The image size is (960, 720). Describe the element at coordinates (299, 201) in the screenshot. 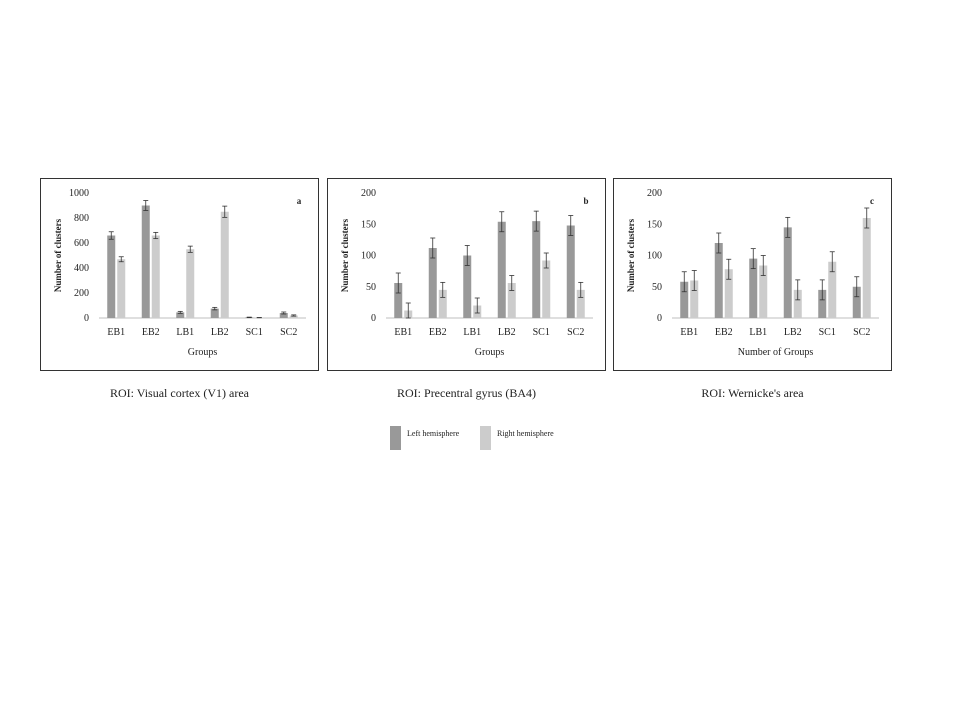

I see `panel-letter: a` at that location.